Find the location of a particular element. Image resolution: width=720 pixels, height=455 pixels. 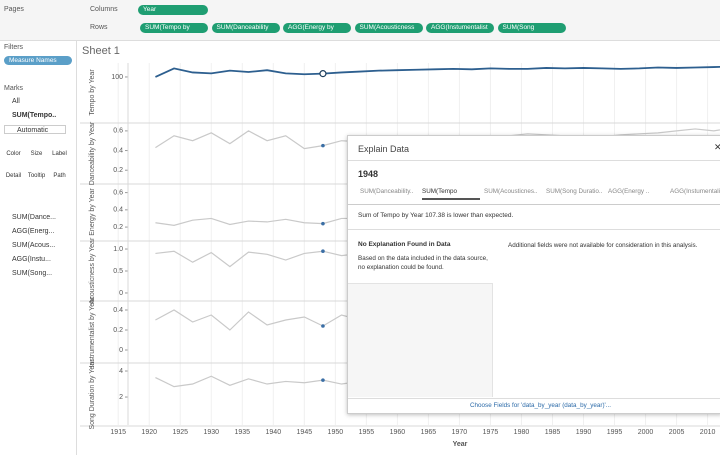

no-explanation-title: No Explanation Found in Data is located at coordinates (404, 244).